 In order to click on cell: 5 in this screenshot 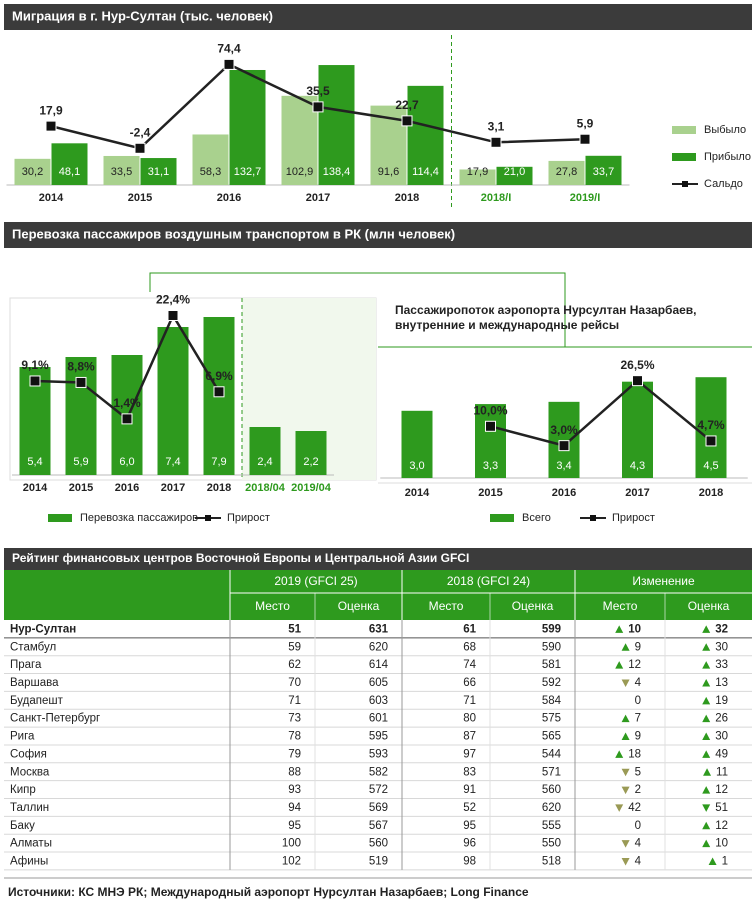, I will do `click(638, 772)`.